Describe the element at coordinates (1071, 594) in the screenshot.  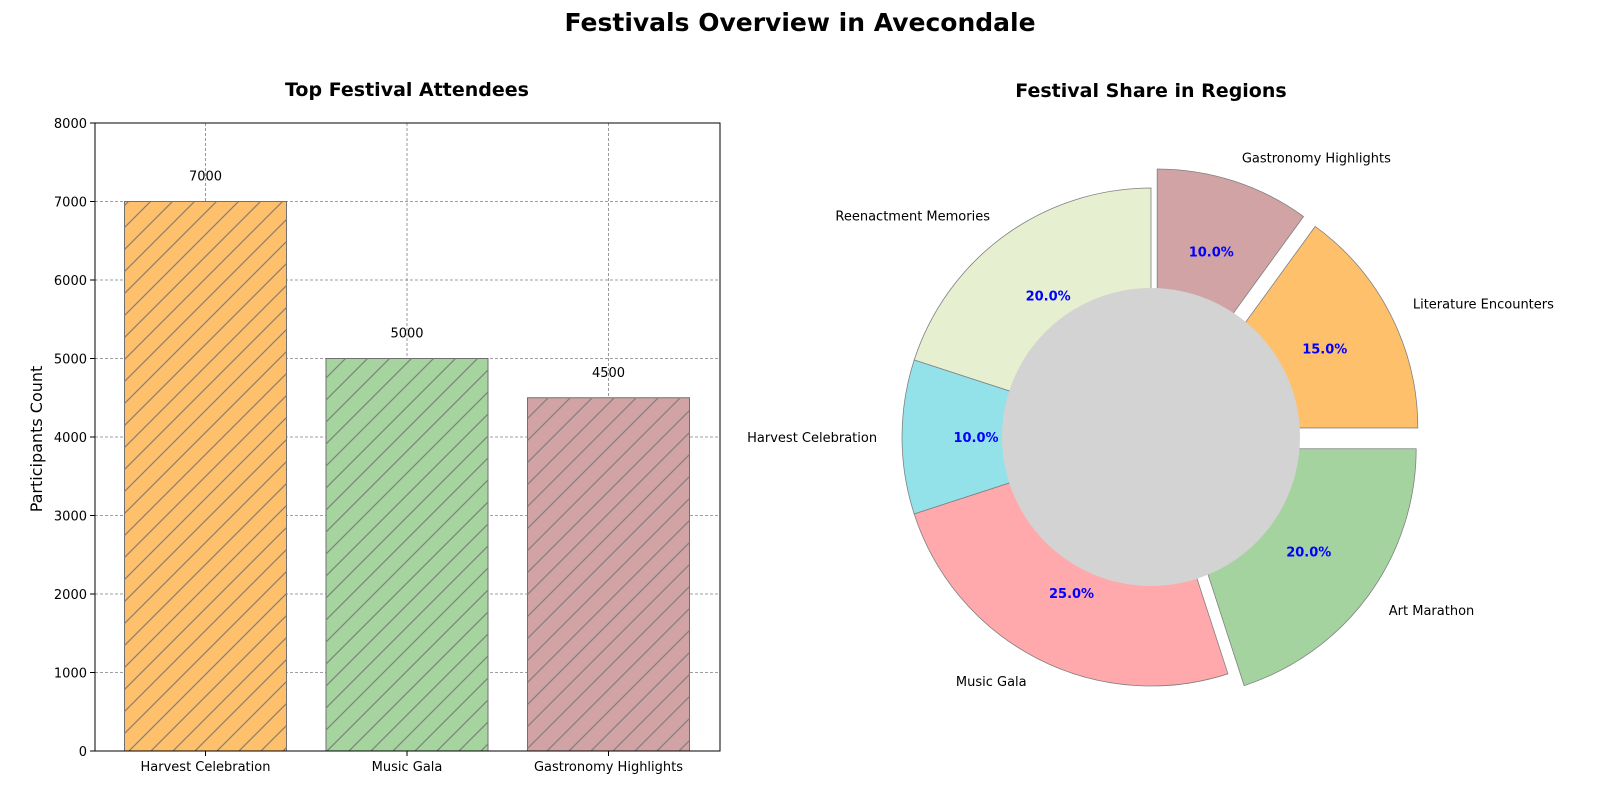
I see `slice-percent-label: 25.0%` at that location.